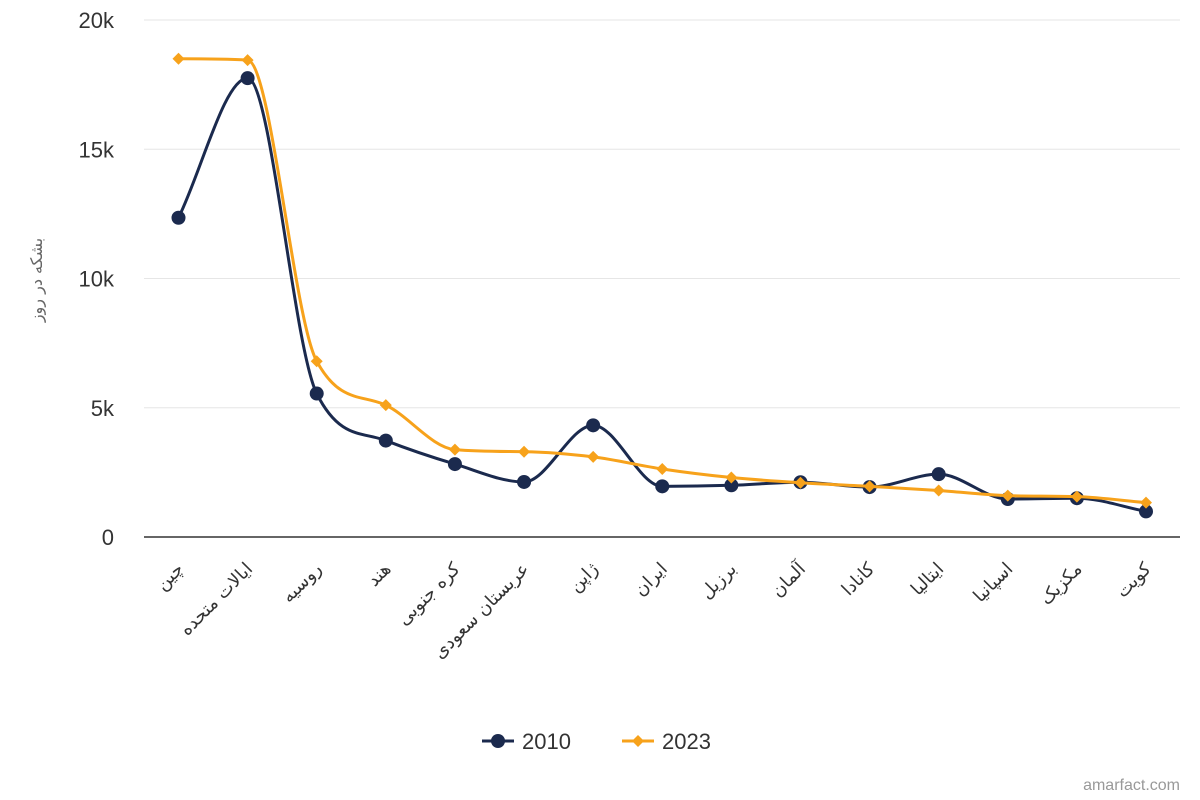  What do you see at coordinates (1061, 584) in the screenshot?
I see `x-category-label: مکزیک` at bounding box center [1061, 584].